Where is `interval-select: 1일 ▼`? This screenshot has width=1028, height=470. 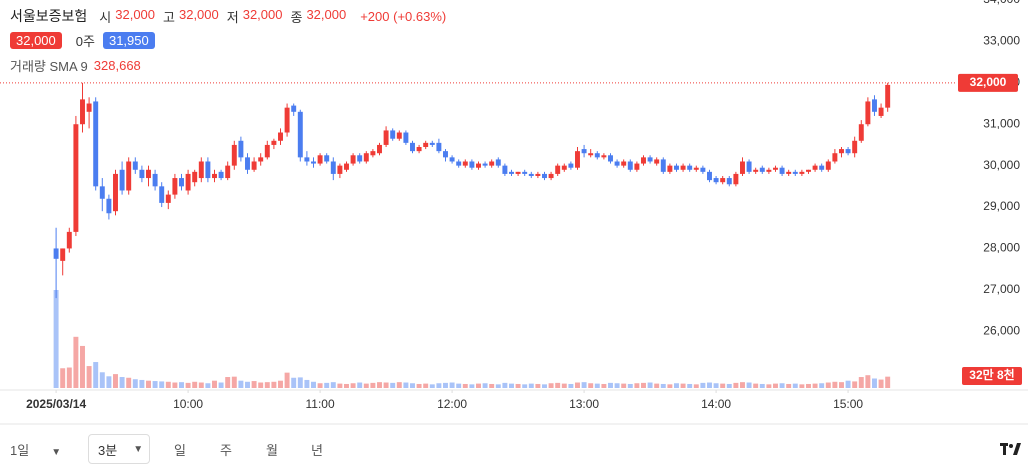 interval-select: 1일 ▼ is located at coordinates (36, 450).